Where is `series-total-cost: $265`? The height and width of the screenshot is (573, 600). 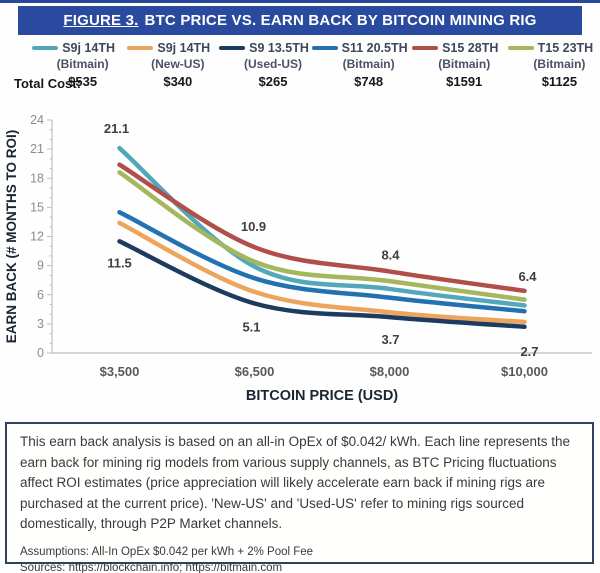
series-total-cost: $265 is located at coordinates (273, 81).